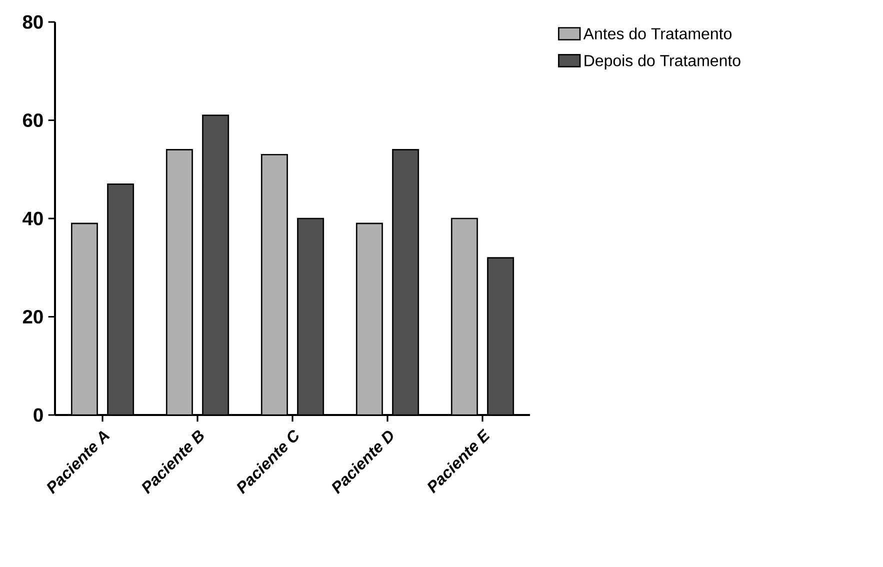 The image size is (883, 567). What do you see at coordinates (32, 219) in the screenshot?
I see `y-tick-label: 40` at bounding box center [32, 219].